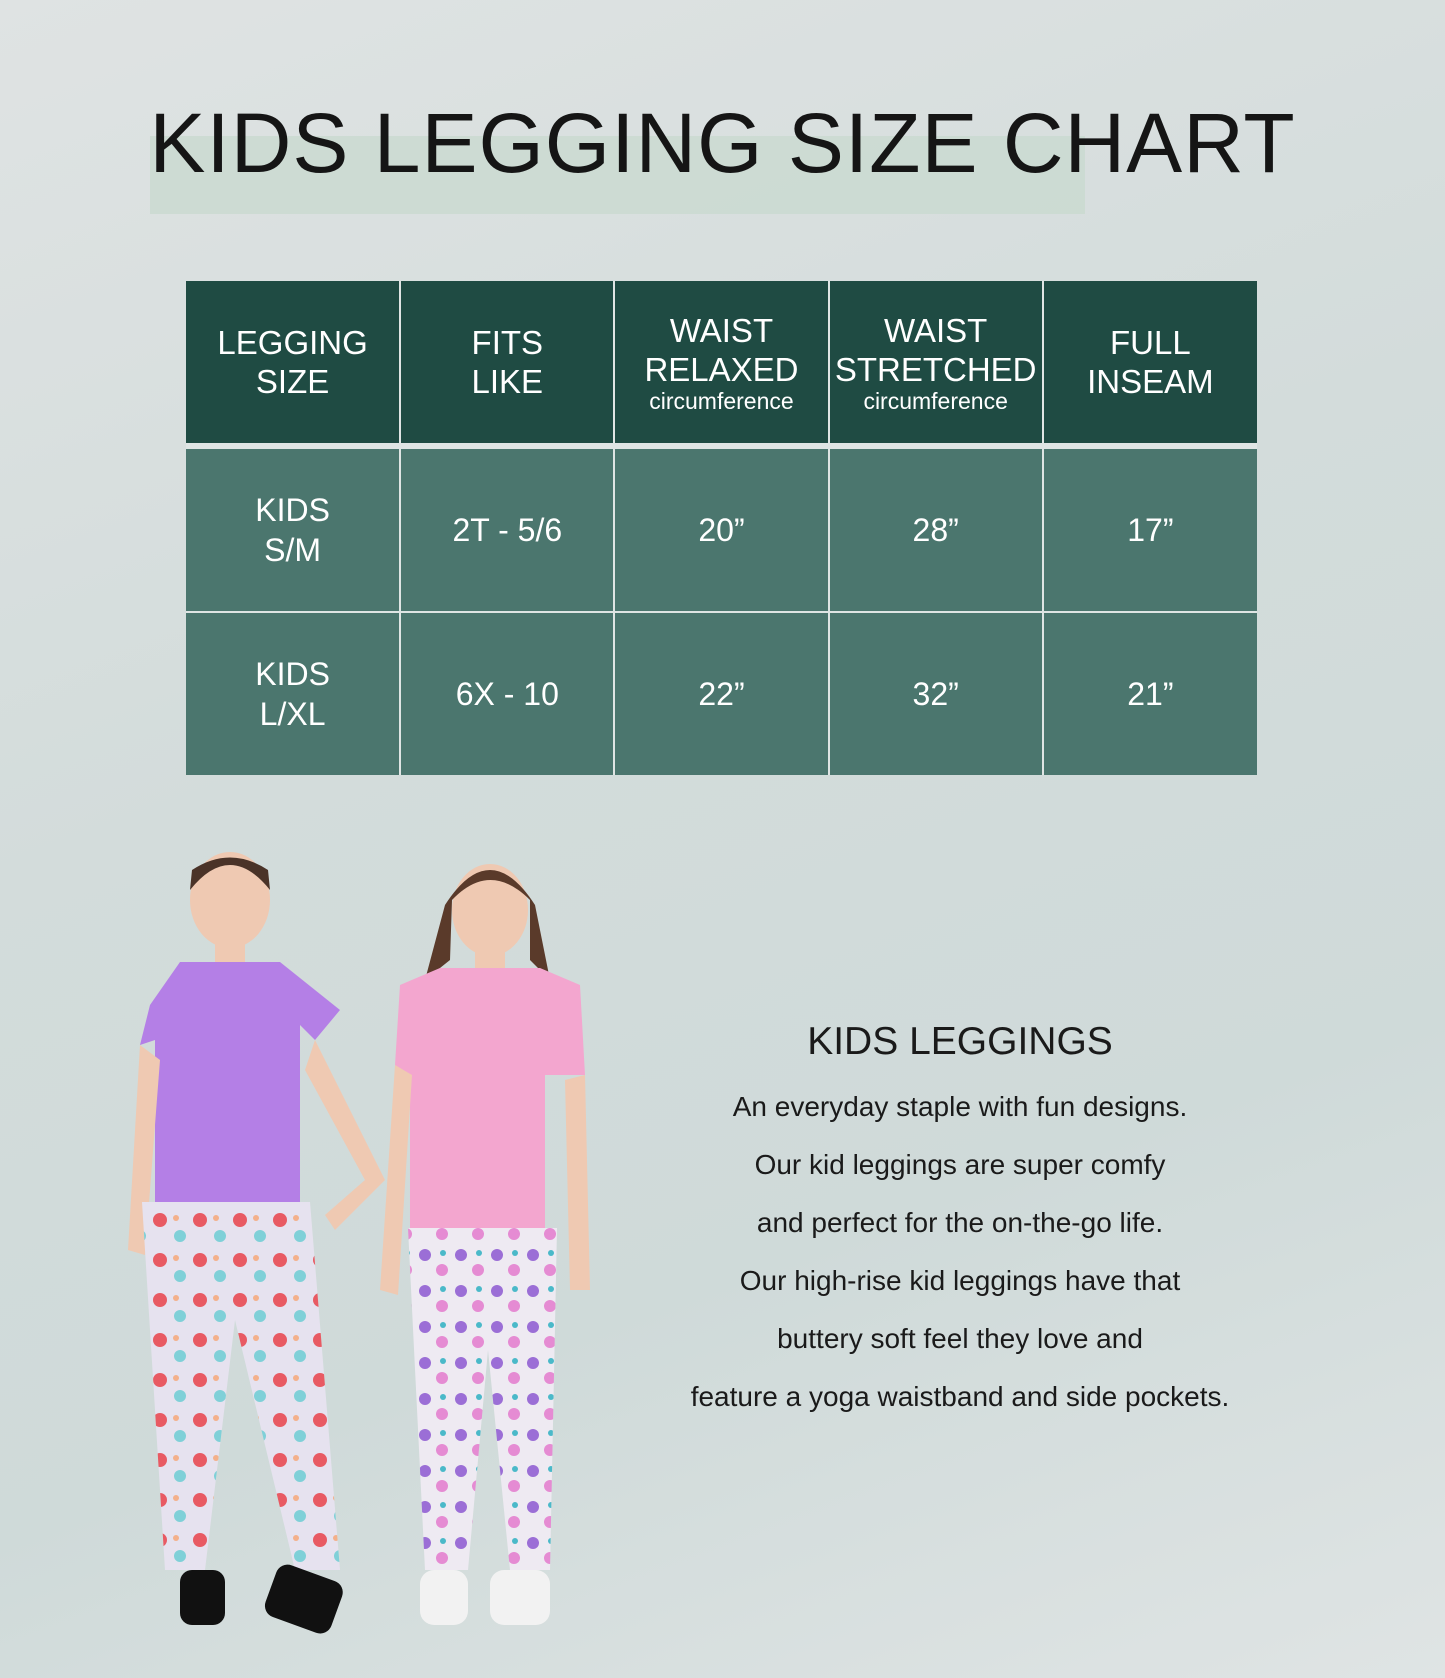 This screenshot has width=1445, height=1678. Describe the element at coordinates (960, 1106) in the screenshot. I see `description-line: An everyday staple with fun designs.` at that location.